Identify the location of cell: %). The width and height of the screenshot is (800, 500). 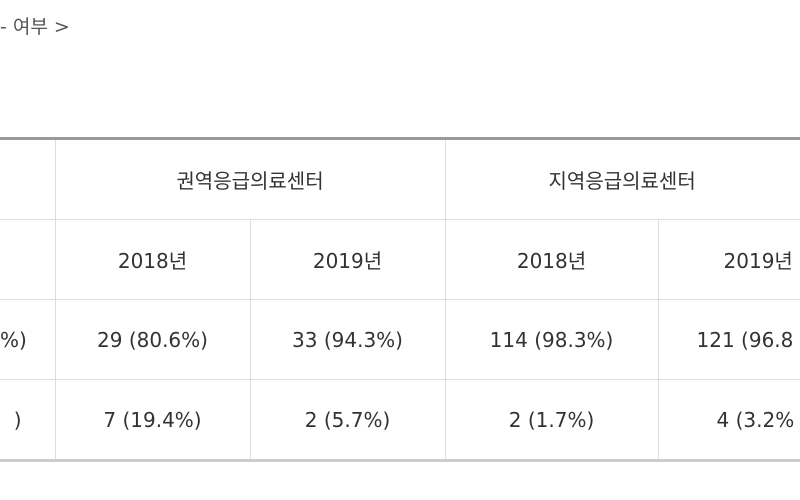
(28, 339).